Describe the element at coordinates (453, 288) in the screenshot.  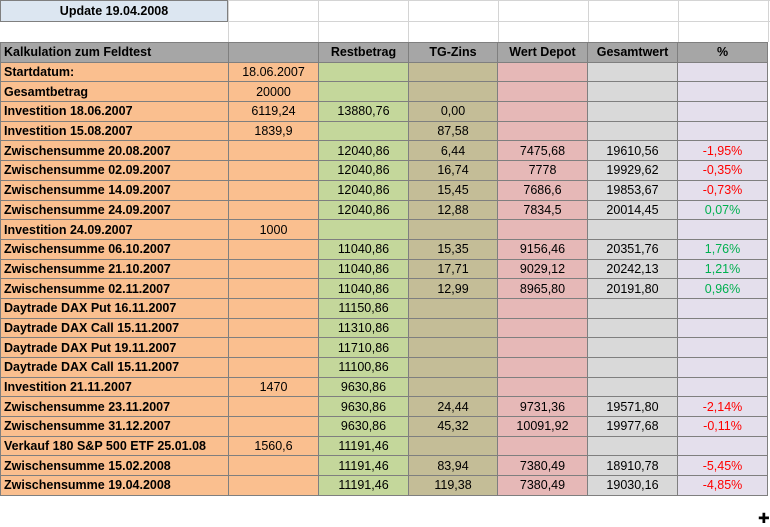
I see `cell-tg-zins: 12,99` at that location.